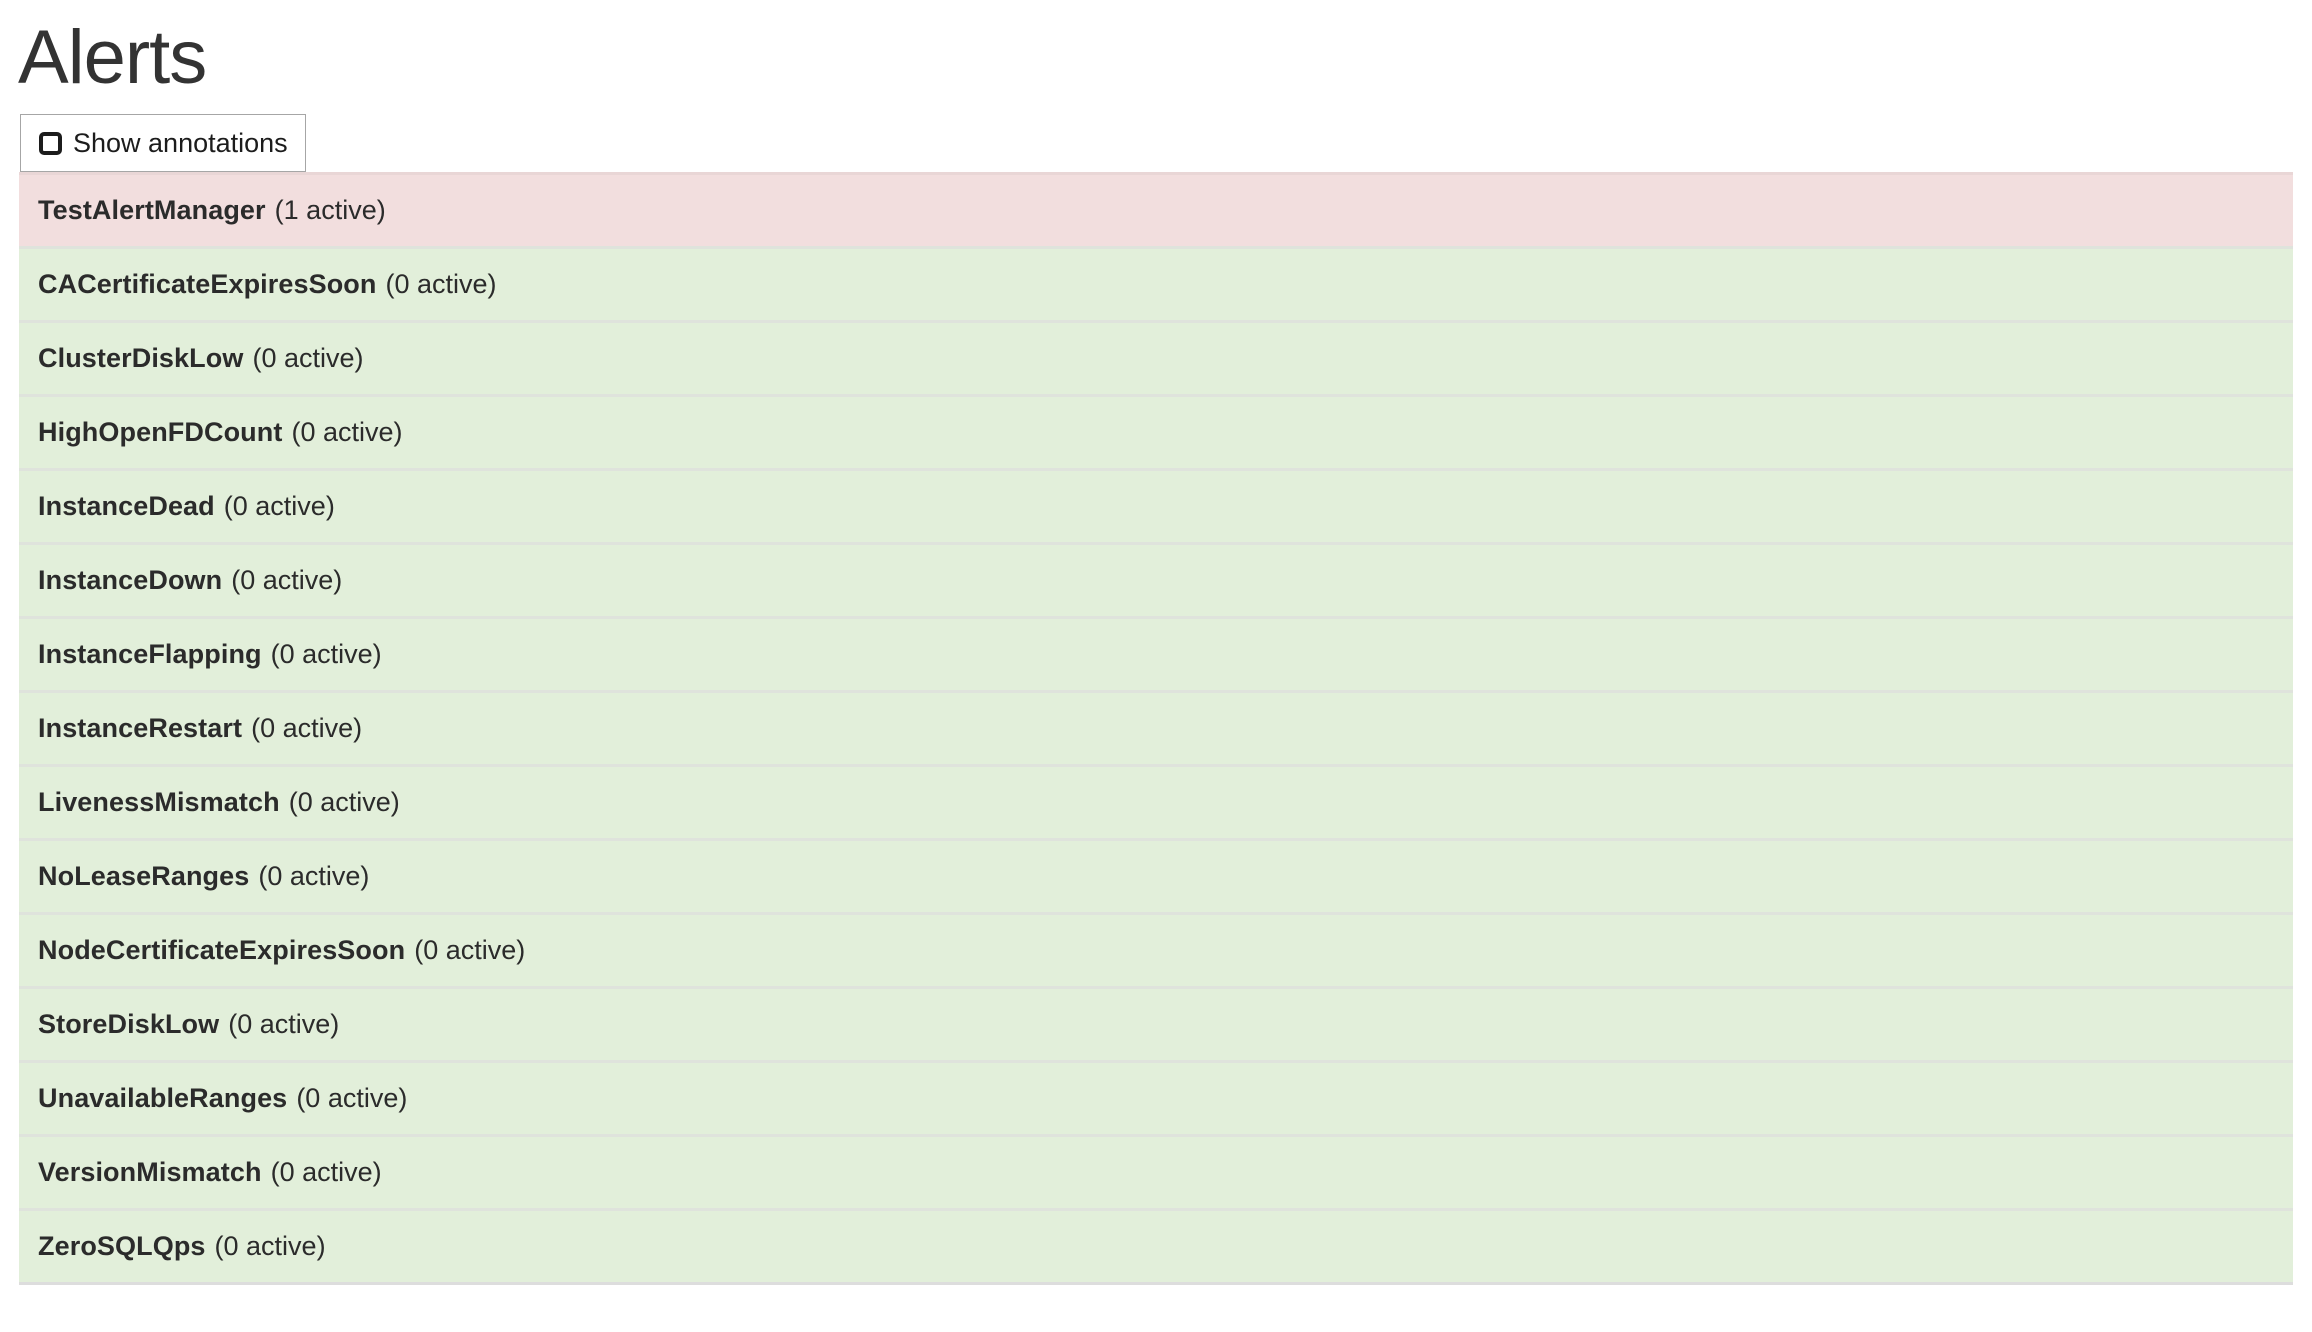 The width and height of the screenshot is (2312, 1332). Describe the element at coordinates (122, 1246) in the screenshot. I see `alert-name: ZeroSQLQps` at that location.